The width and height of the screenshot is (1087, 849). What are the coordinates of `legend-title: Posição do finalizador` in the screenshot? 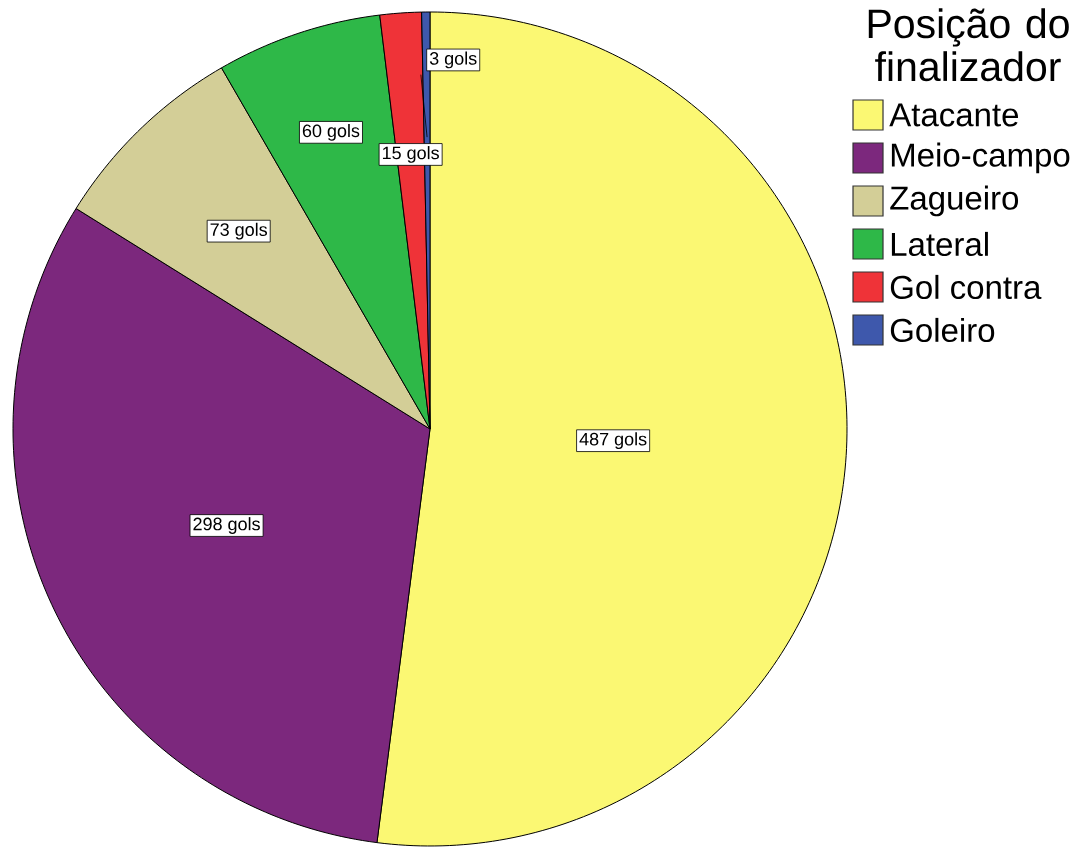 It's located at (968, 45).